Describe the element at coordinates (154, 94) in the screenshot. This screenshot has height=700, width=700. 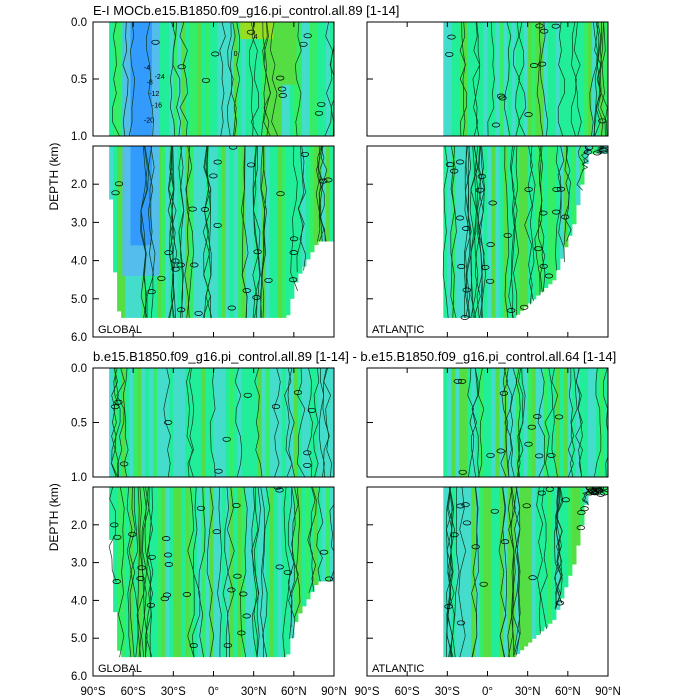
I see `contour-label: -12` at that location.